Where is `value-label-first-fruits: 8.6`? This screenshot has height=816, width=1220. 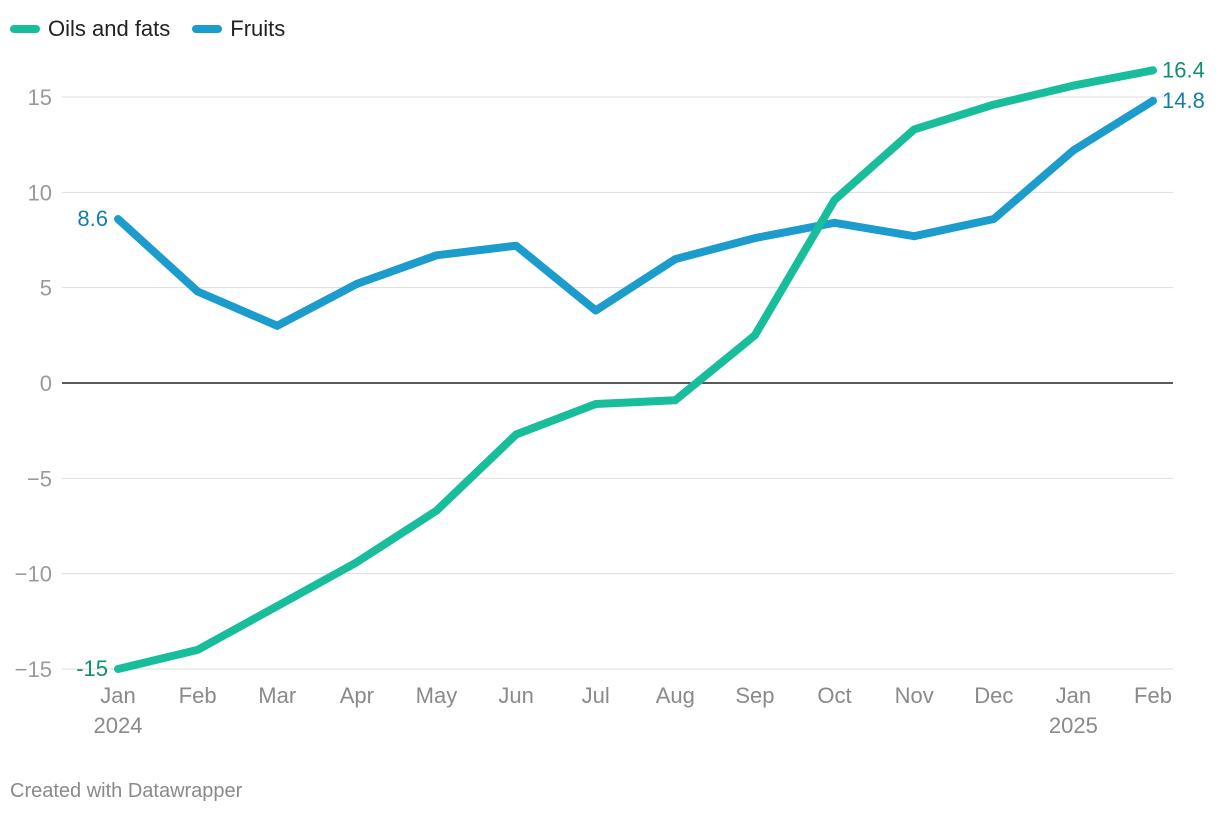
value-label-first-fruits: 8.6 is located at coordinates (92, 218).